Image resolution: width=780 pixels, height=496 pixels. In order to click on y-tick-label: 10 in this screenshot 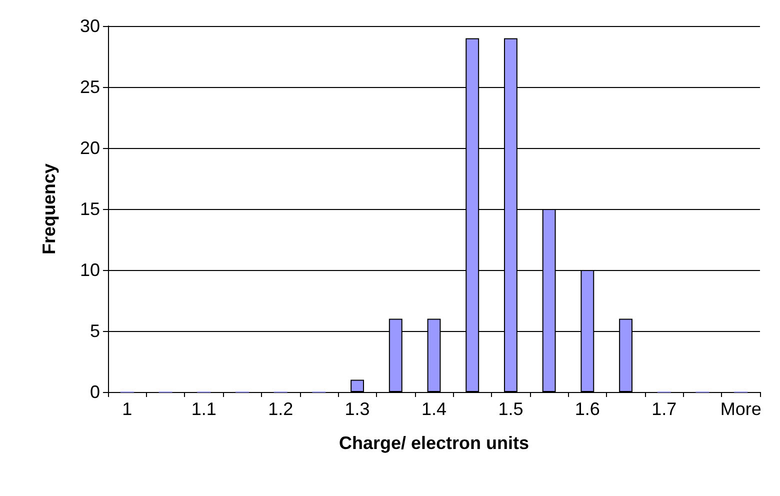, I will do `click(90, 270)`.